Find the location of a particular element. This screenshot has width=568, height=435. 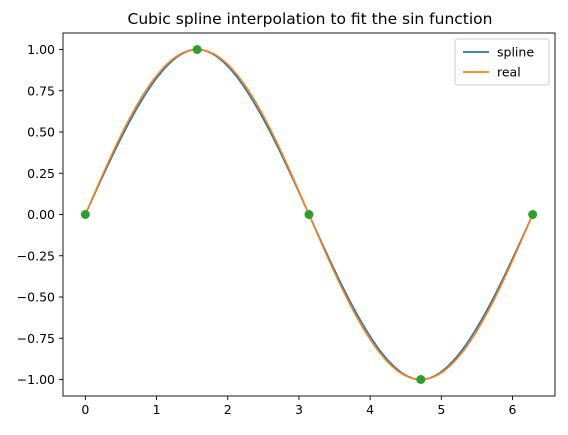

x-tick-label: 2 is located at coordinates (228, 409).